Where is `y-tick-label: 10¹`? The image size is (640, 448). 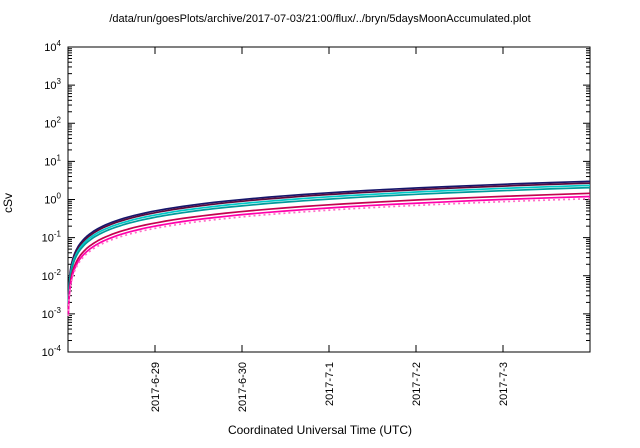 y-tick-label: 10¹ is located at coordinates (52, 160).